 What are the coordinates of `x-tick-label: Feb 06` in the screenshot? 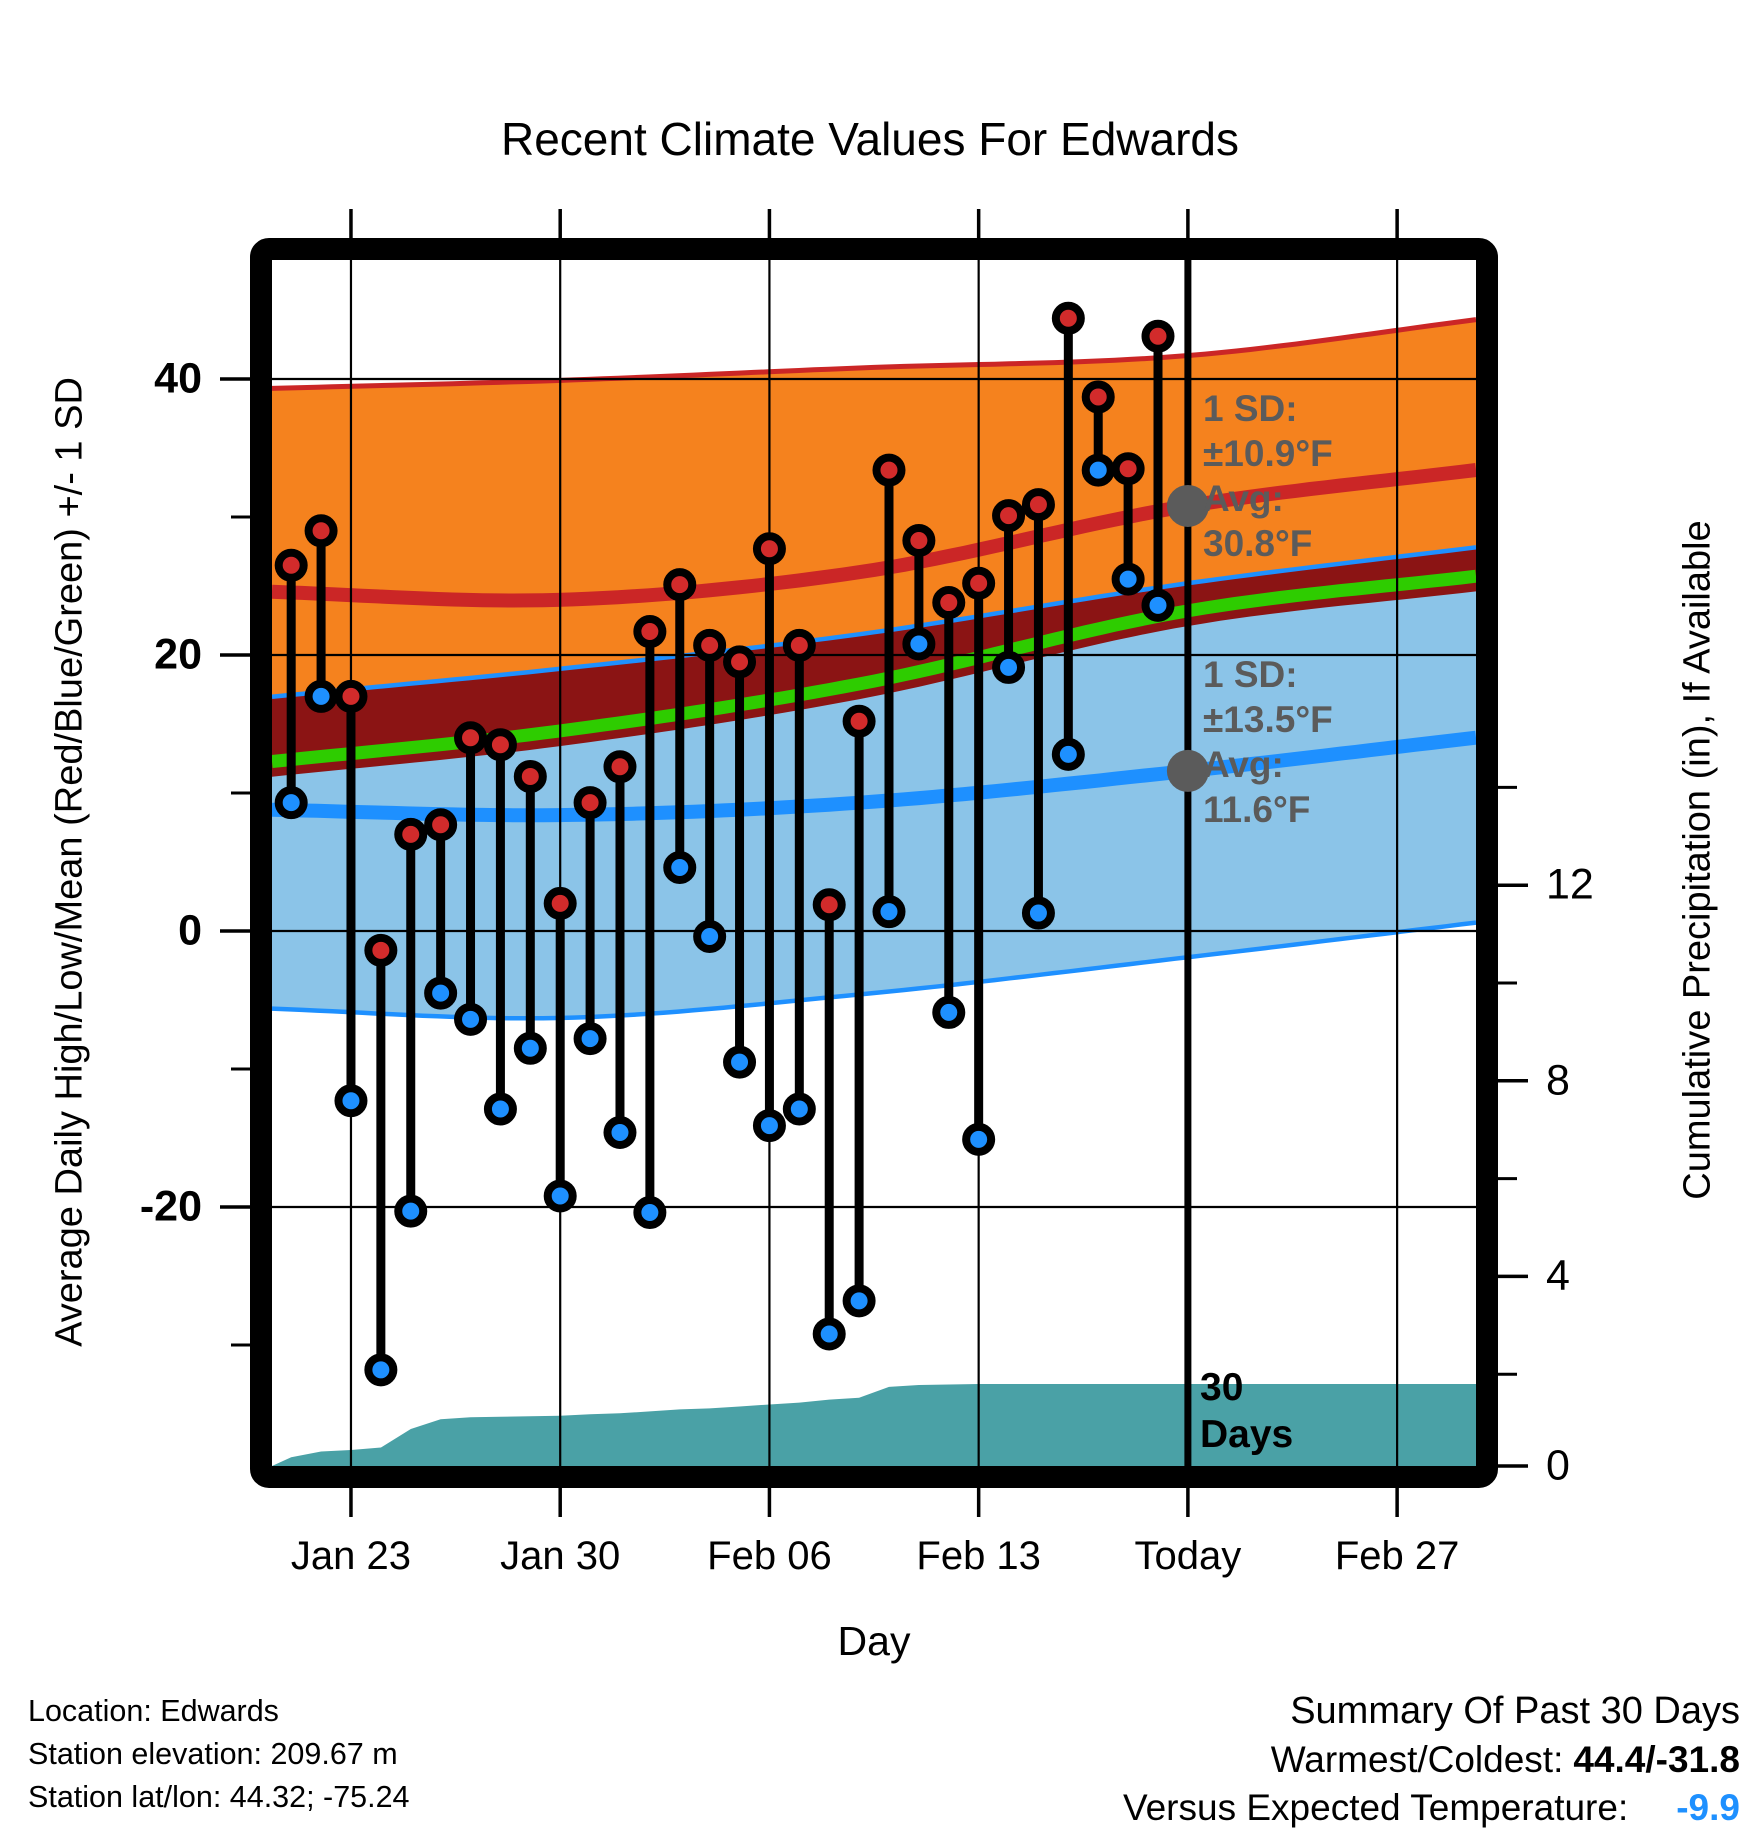 It's located at (769, 1556).